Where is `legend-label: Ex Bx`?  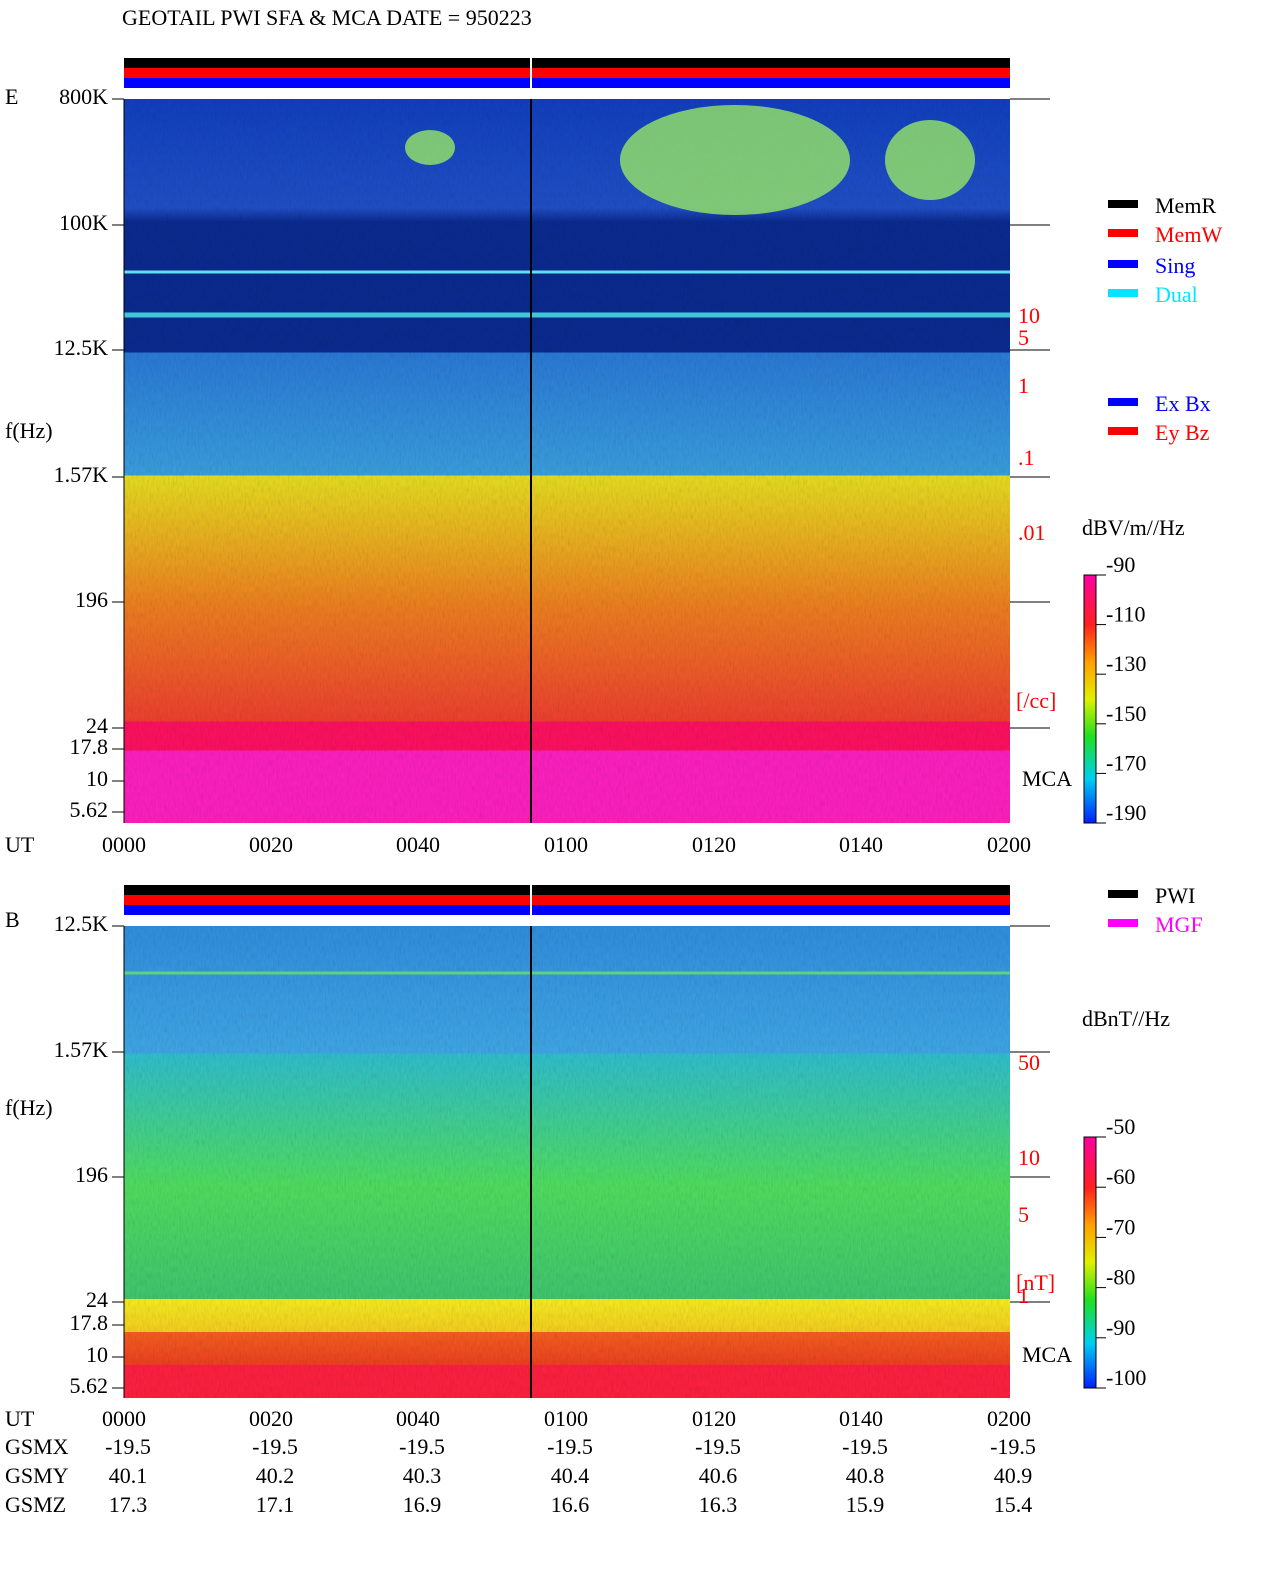
legend-label: Ex Bx is located at coordinates (1183, 403).